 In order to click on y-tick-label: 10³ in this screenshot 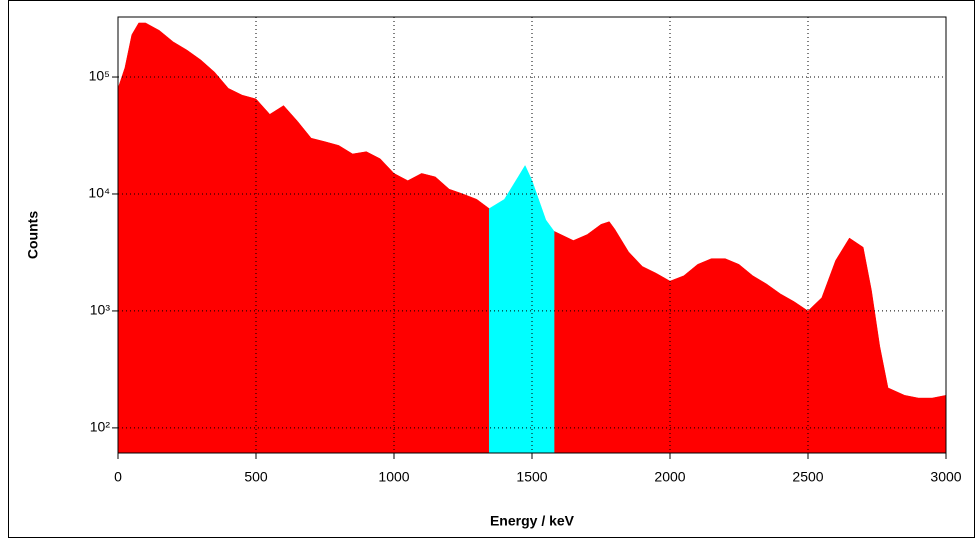, I will do `click(100, 310)`.